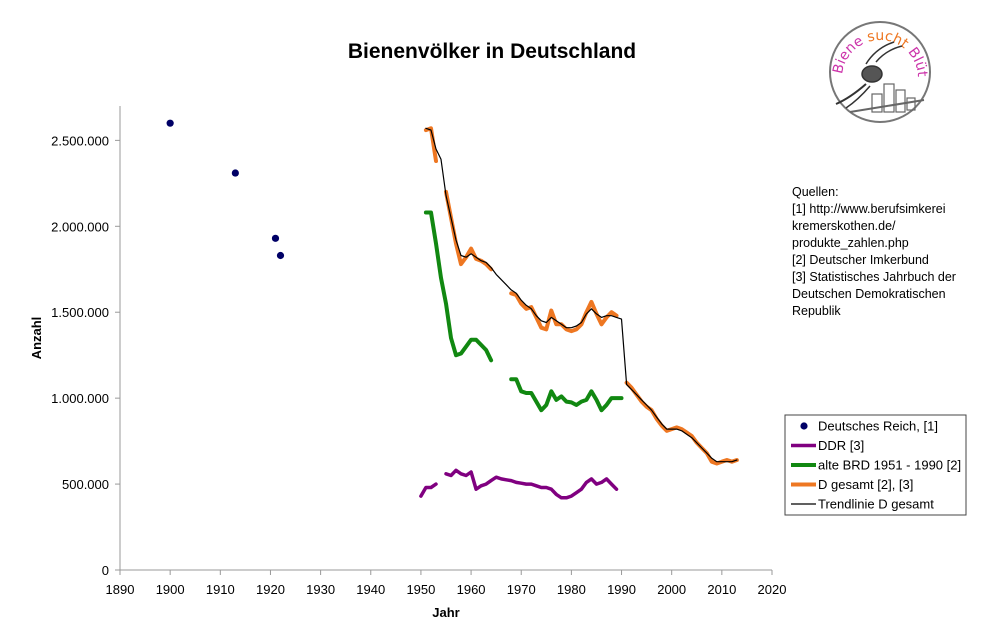 The image size is (1000, 643). I want to click on legend-entry: alte BRD 1951 - 1990 [2], so click(889, 465).